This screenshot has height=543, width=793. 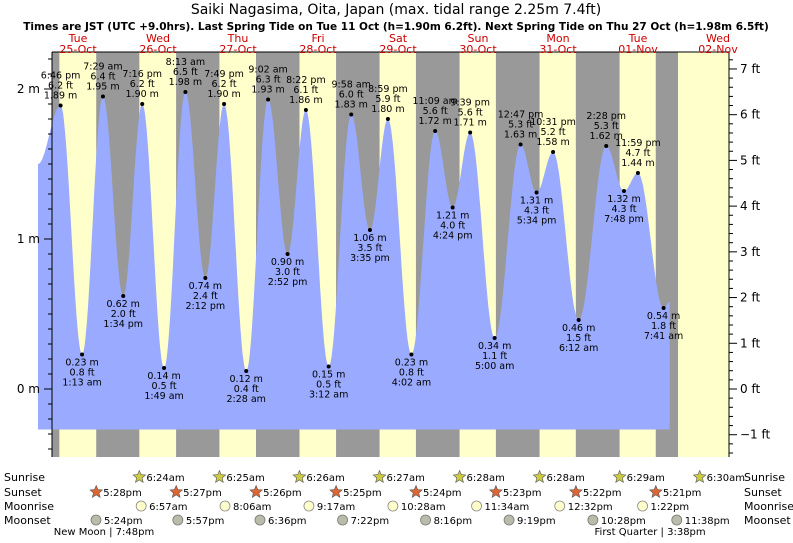 I want to click on moonrise-time: 8:06am, so click(x=252, y=507).